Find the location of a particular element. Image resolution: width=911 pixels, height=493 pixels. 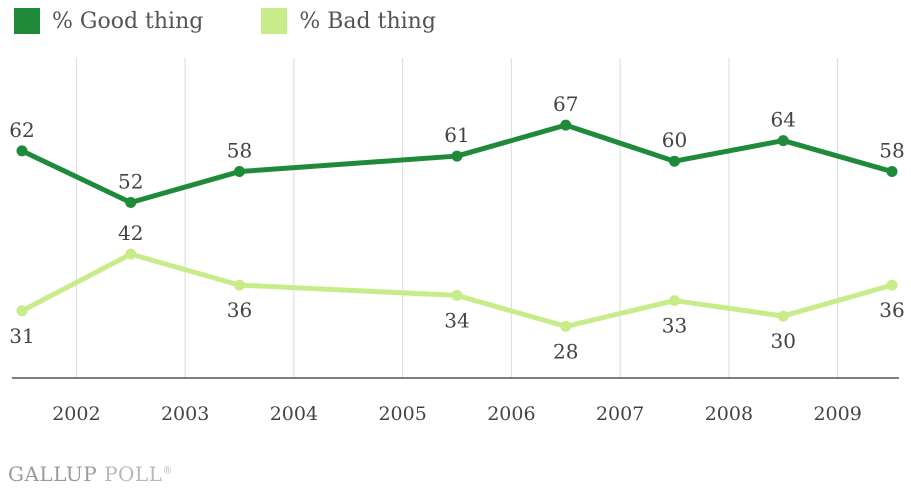

data-label-good-0: 62 is located at coordinates (21, 130).